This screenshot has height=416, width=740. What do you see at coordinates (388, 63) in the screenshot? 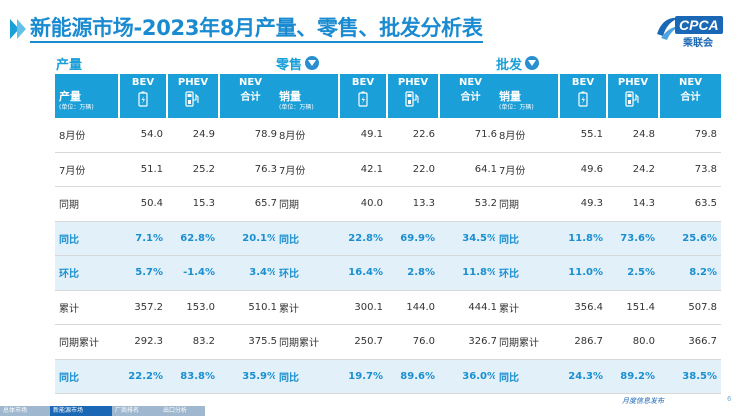
I see `section-title: 零售` at bounding box center [388, 63].